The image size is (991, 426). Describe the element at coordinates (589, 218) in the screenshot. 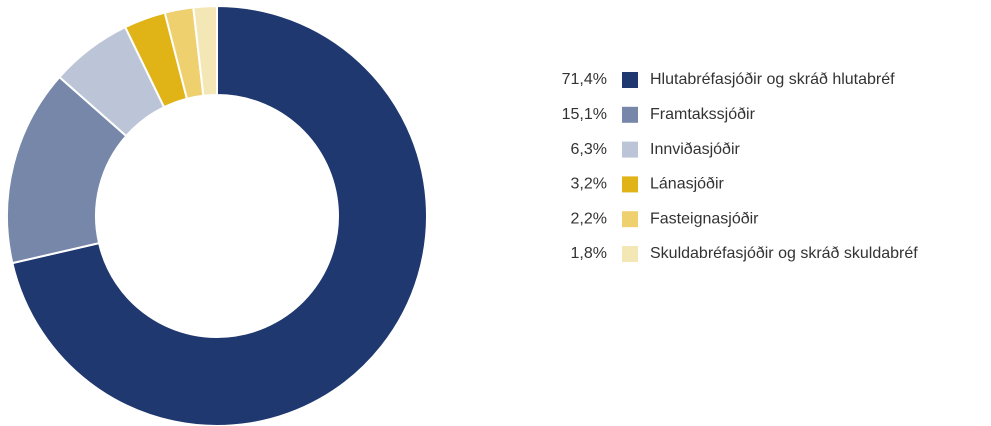

I see `legend-value: 2,2%` at that location.